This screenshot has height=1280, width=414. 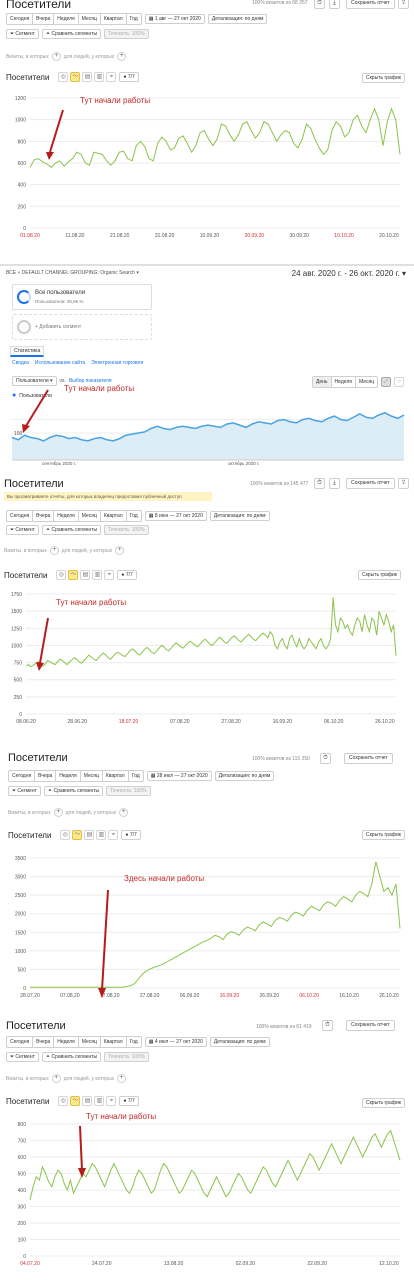 What do you see at coordinates (179, 776) in the screenshot?
I see `date-range-picker: ▦ 28 июл — 27 окт 2020` at bounding box center [179, 776].